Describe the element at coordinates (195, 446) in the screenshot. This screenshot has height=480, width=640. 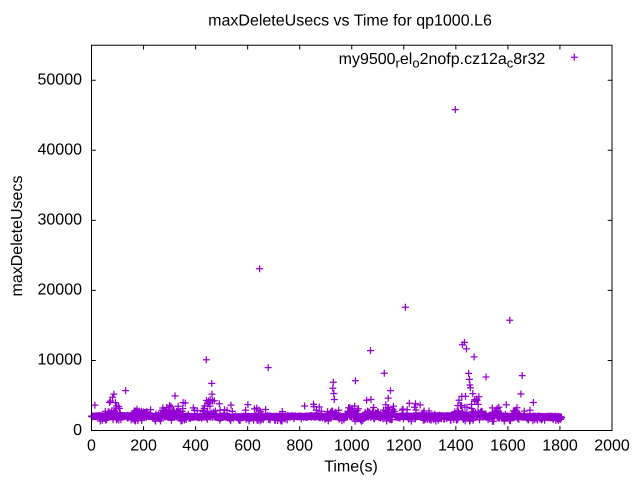
I see `svg-text: 400` at that location.